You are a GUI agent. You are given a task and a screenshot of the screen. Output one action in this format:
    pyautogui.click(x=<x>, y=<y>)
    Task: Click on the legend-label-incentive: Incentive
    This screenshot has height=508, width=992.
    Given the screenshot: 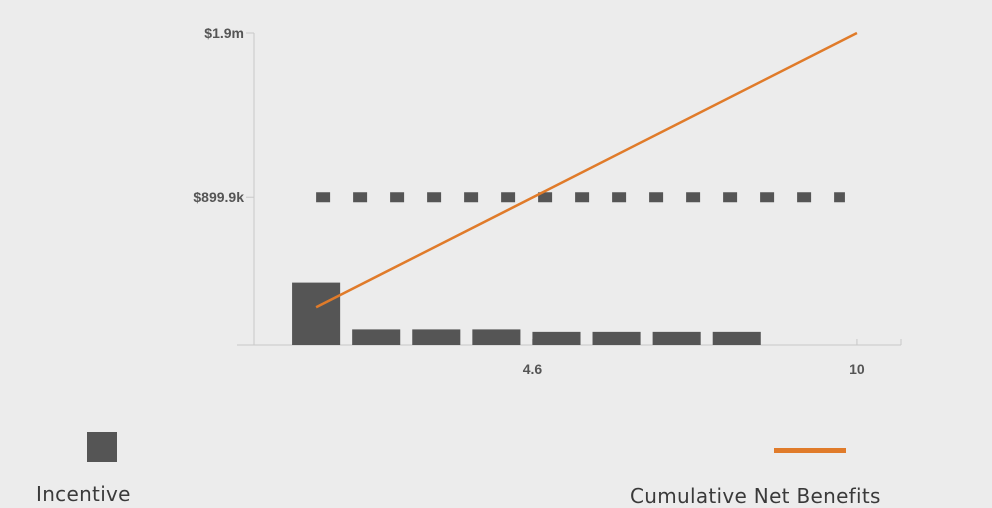 What is the action you would take?
    pyautogui.click(x=83, y=494)
    